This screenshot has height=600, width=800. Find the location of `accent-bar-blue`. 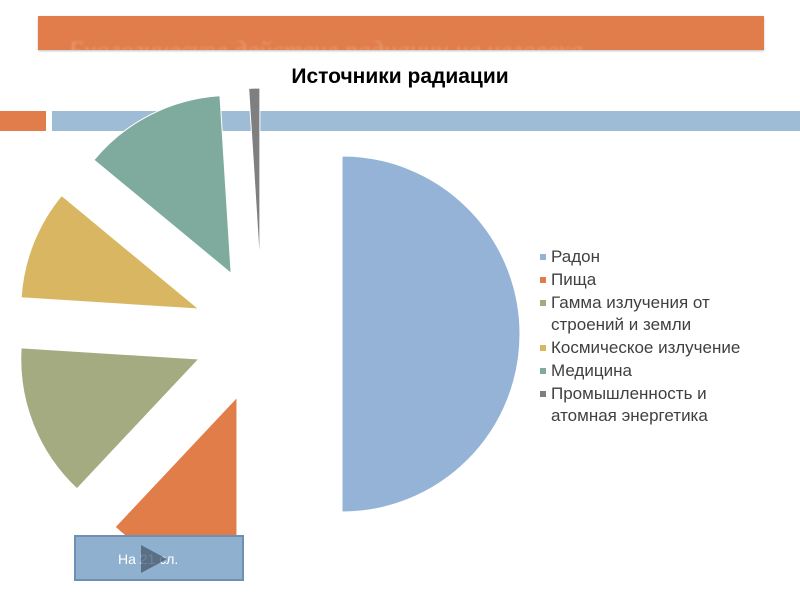

accent-bar-blue is located at coordinates (426, 121).